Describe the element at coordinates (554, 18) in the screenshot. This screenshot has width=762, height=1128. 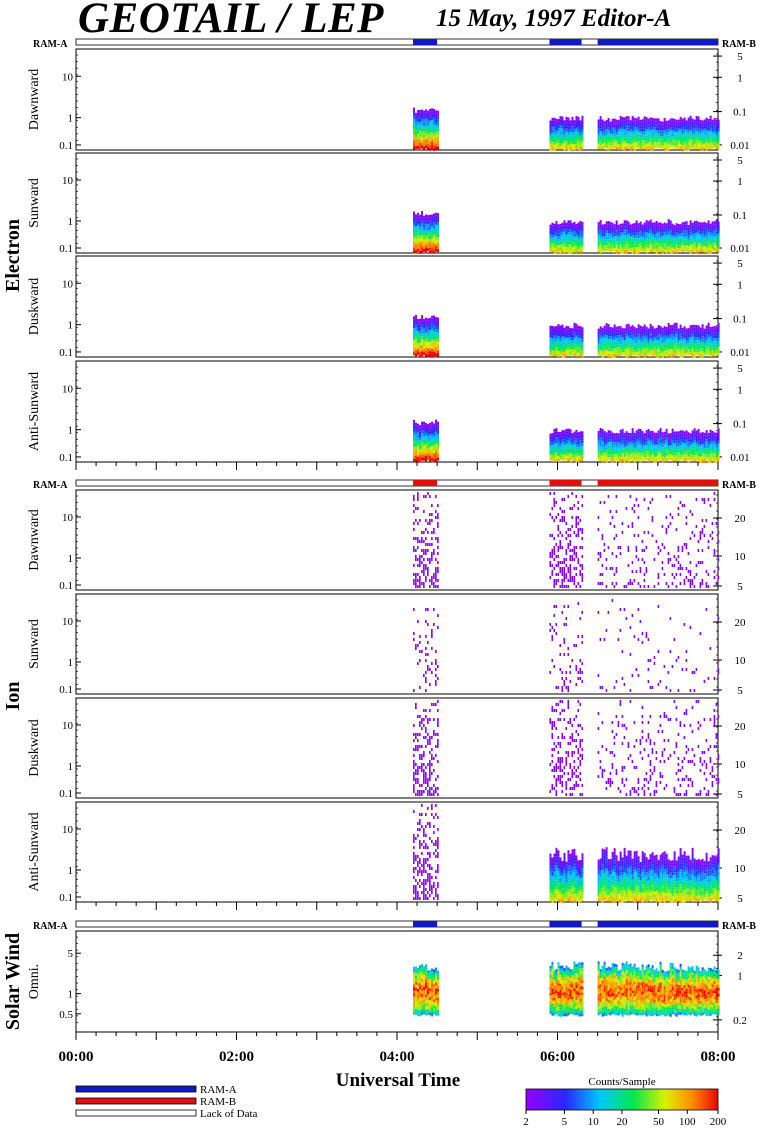
I see `chart-subtitle: 15 May, 1997 Editor-A` at that location.